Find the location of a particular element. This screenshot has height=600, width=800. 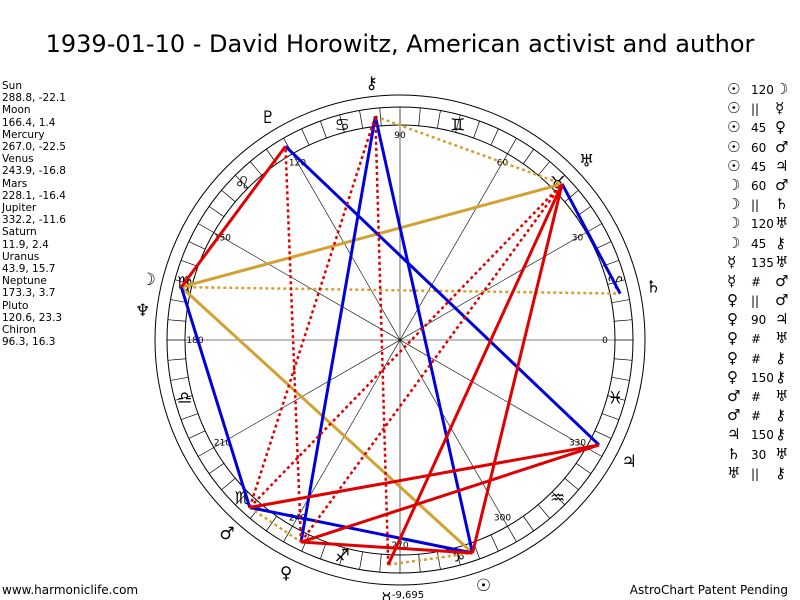

degree-label: 300 is located at coordinates (502, 519).